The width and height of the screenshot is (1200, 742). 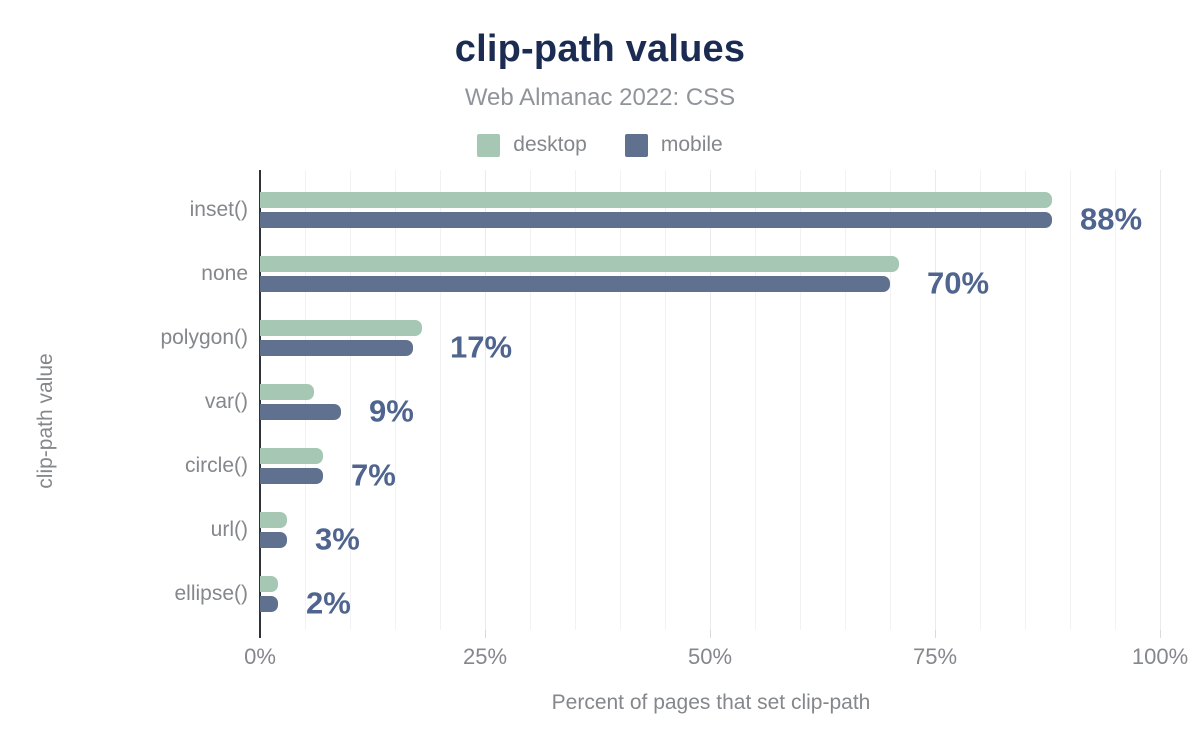 What do you see at coordinates (691, 144) in the screenshot?
I see `legend-label-mobile: mobile` at bounding box center [691, 144].